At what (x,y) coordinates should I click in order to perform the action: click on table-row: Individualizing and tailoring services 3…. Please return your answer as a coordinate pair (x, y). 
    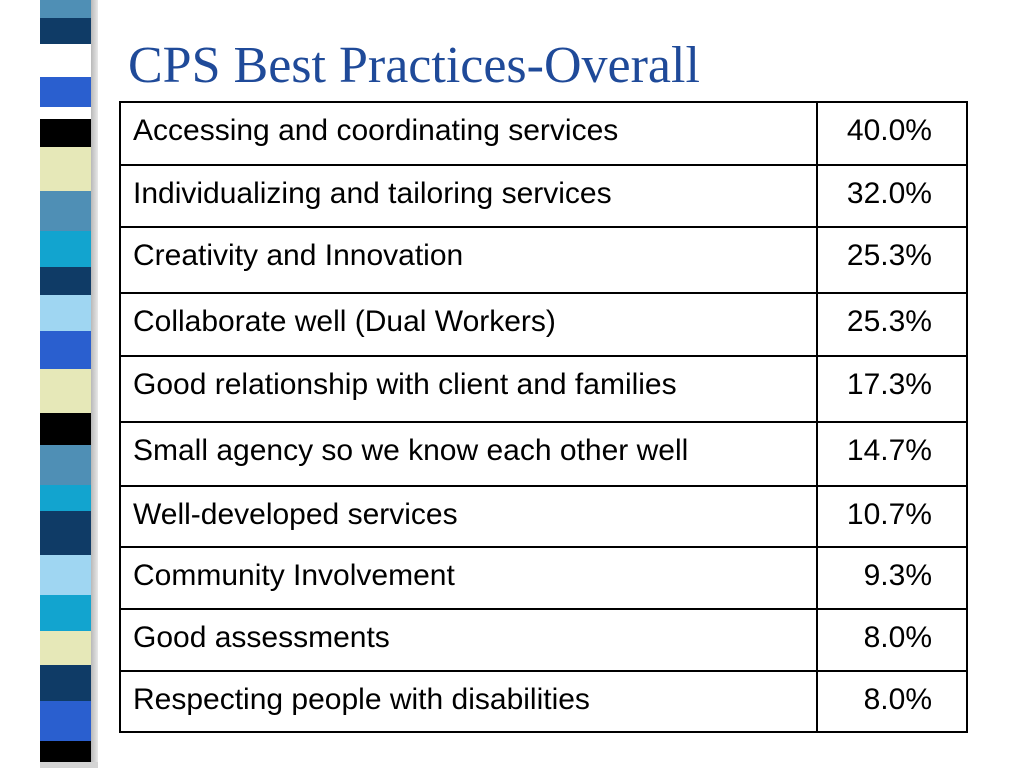
    Looking at the image, I should click on (543, 196).